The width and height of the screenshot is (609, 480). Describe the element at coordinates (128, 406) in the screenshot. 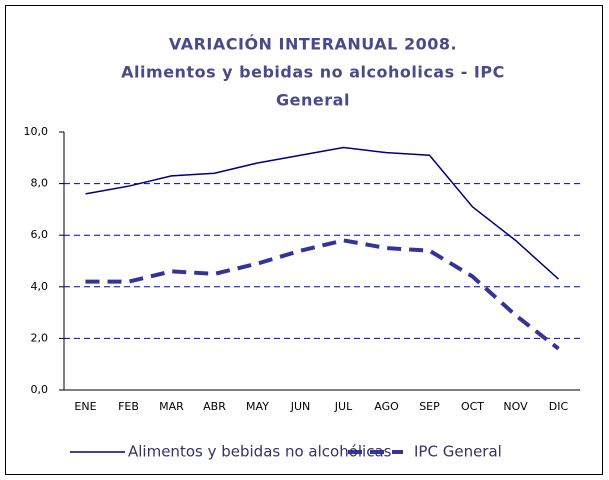

I see `x-tick-label: FEB` at that location.